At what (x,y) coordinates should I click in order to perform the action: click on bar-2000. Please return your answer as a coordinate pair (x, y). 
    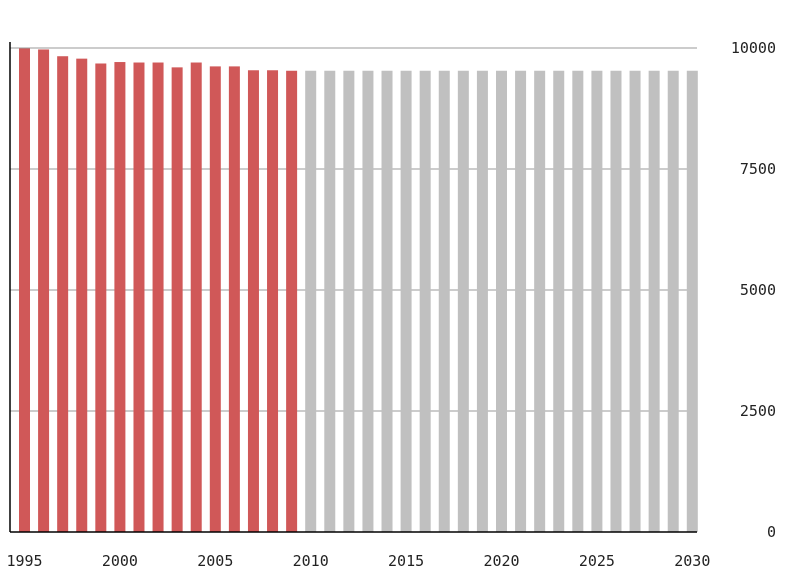
    Looking at the image, I should click on (120, 297).